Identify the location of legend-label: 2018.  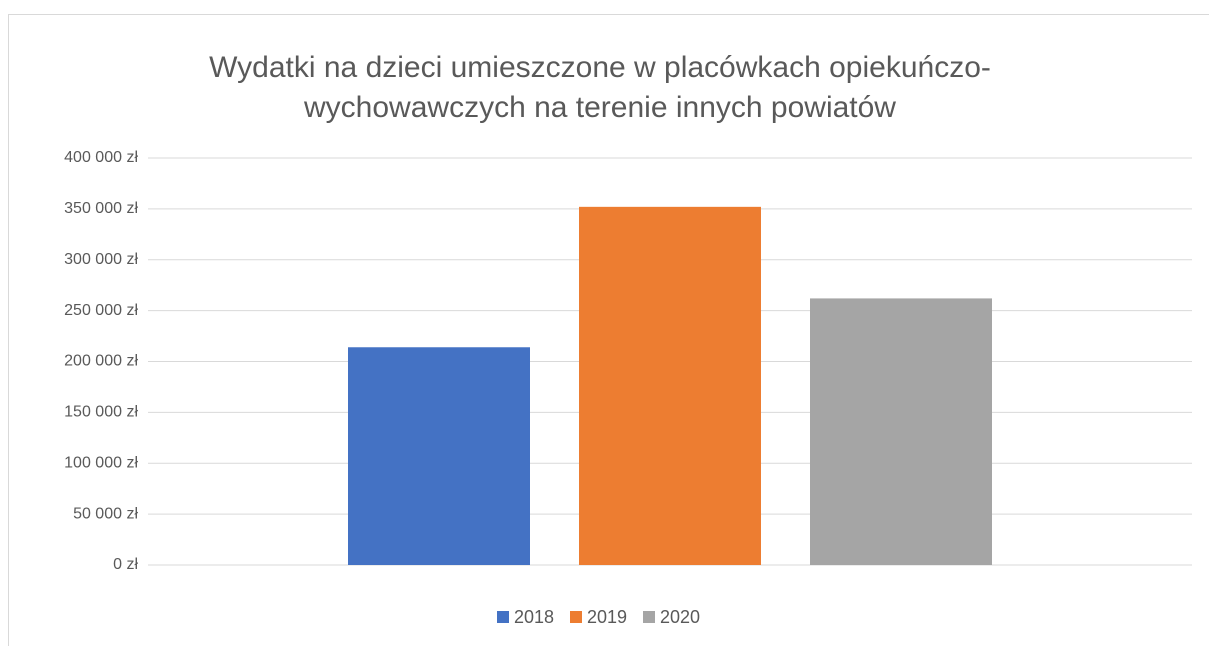
(534, 617).